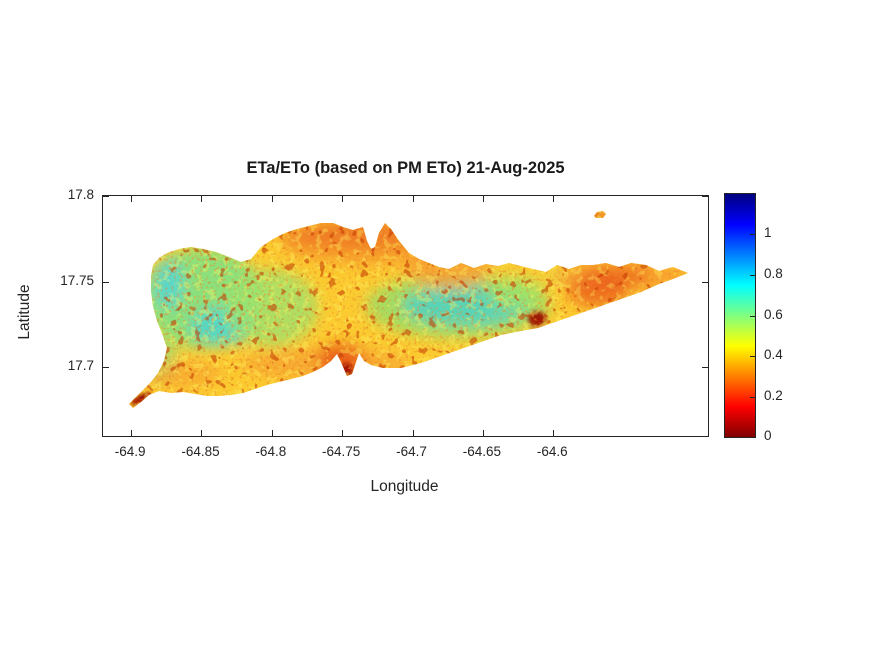 This screenshot has height=656, width=875. I want to click on x-tick-label: -64.75, so click(341, 451).